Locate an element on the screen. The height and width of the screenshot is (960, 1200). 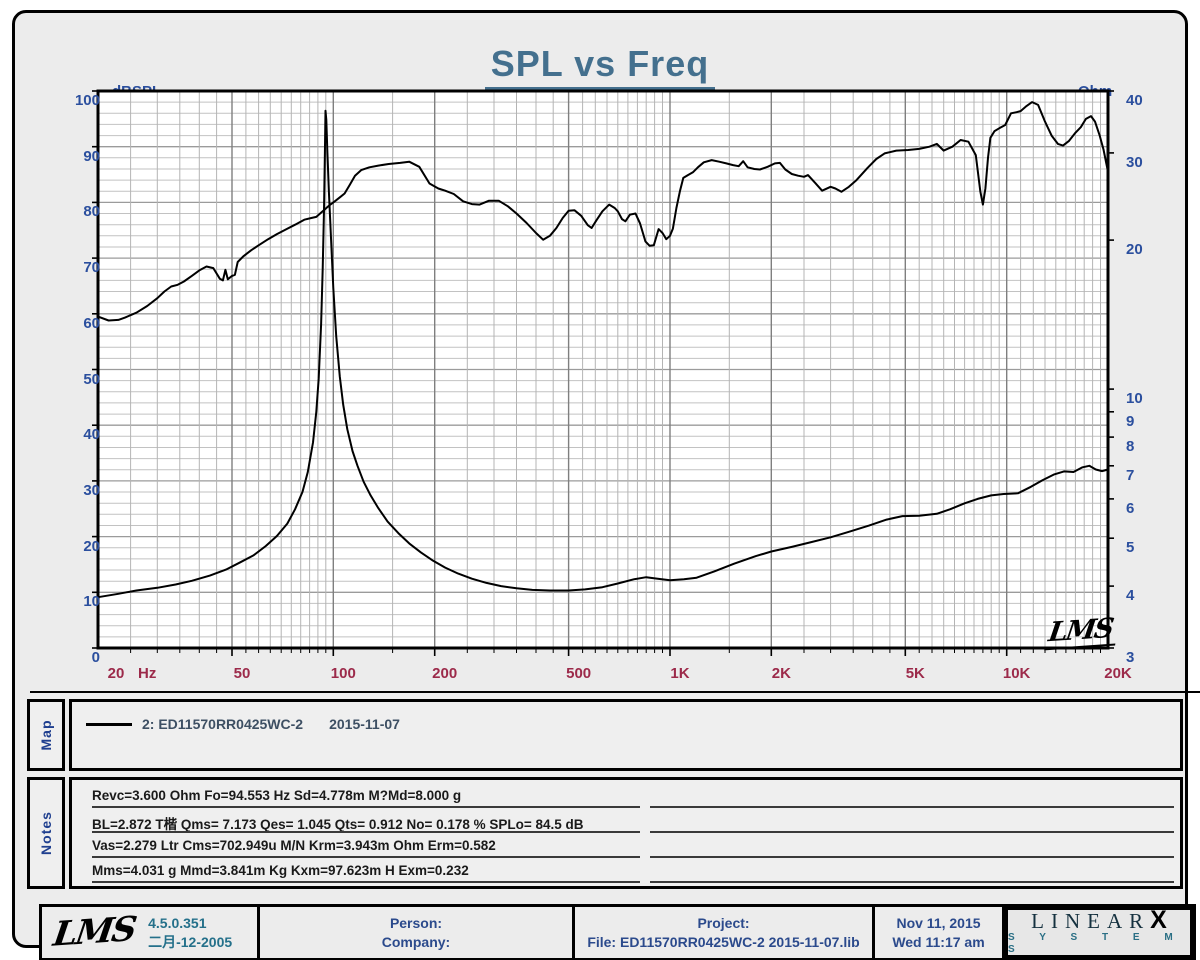
footer-person-cell: Person: Company: is located at coordinates (417, 932).